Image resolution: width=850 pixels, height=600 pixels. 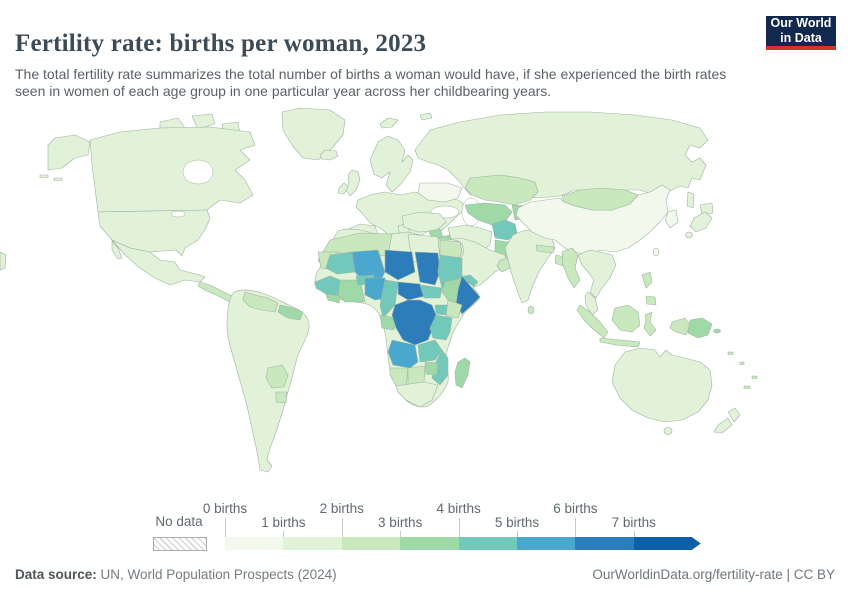 I want to click on region-sri-lanka, so click(x=531, y=310).